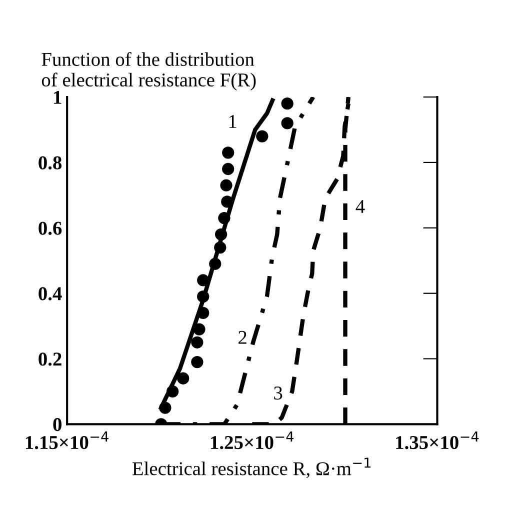 The width and height of the screenshot is (512, 508). What do you see at coordinates (278, 393) in the screenshot?
I see `annotation: 3` at bounding box center [278, 393].